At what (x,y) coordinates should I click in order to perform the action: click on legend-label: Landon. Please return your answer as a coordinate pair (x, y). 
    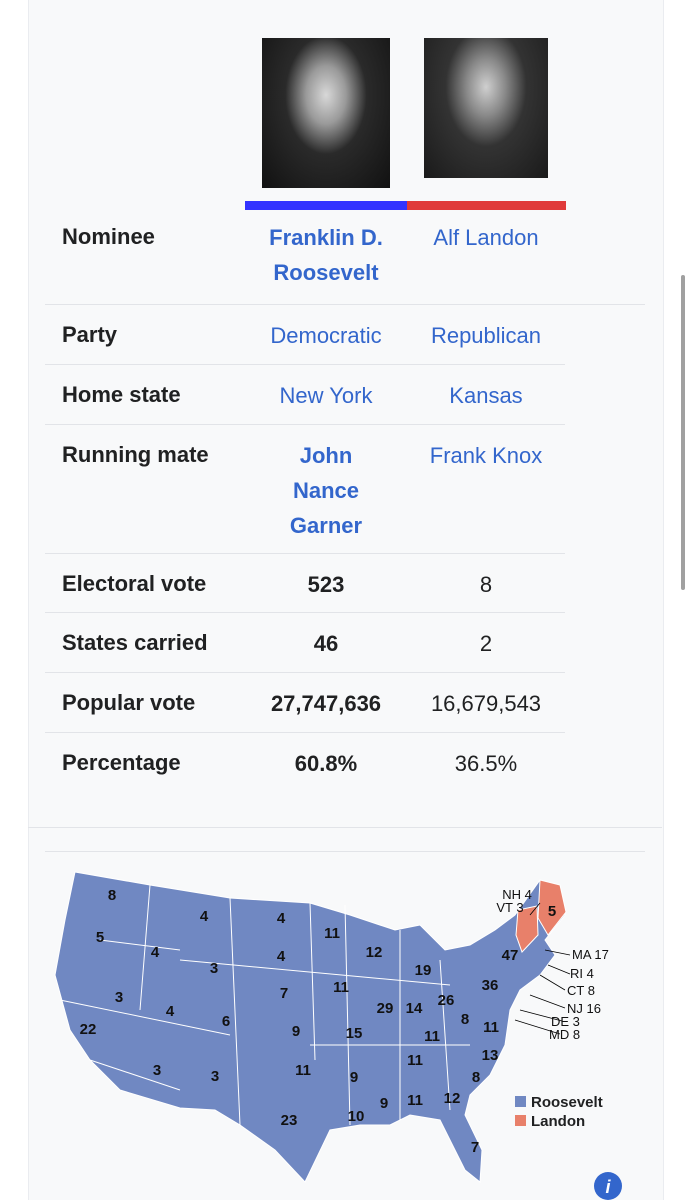
    Looking at the image, I should click on (558, 1121).